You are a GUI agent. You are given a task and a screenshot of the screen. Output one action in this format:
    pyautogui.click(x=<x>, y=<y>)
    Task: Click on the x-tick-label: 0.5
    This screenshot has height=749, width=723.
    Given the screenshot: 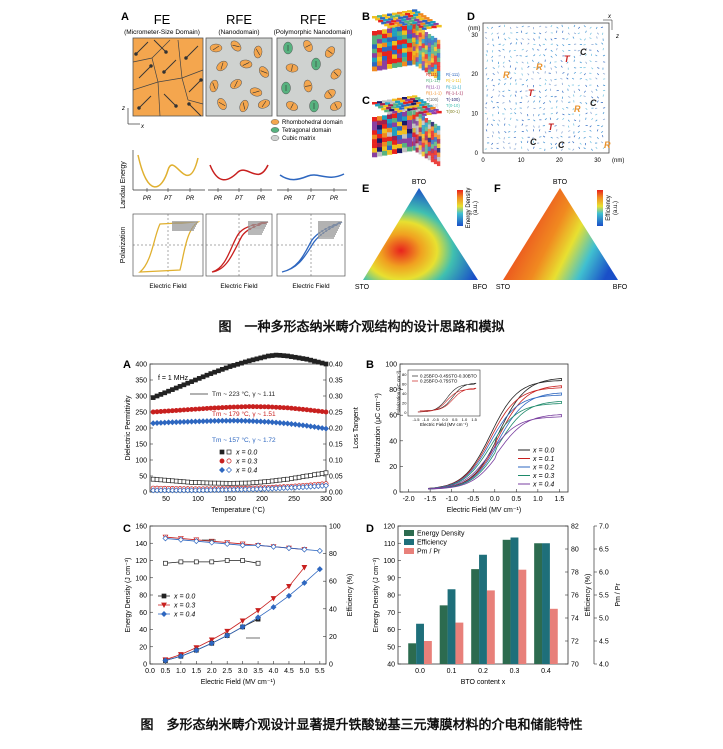 What is the action you would take?
    pyautogui.click(x=166, y=671)
    